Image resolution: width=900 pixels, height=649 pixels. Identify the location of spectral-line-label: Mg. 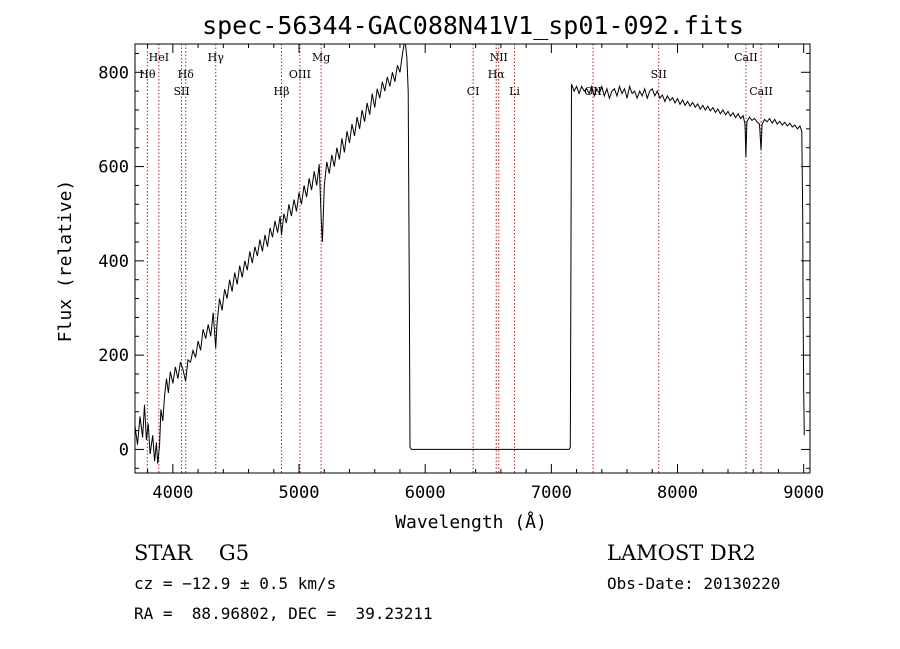
(321, 57).